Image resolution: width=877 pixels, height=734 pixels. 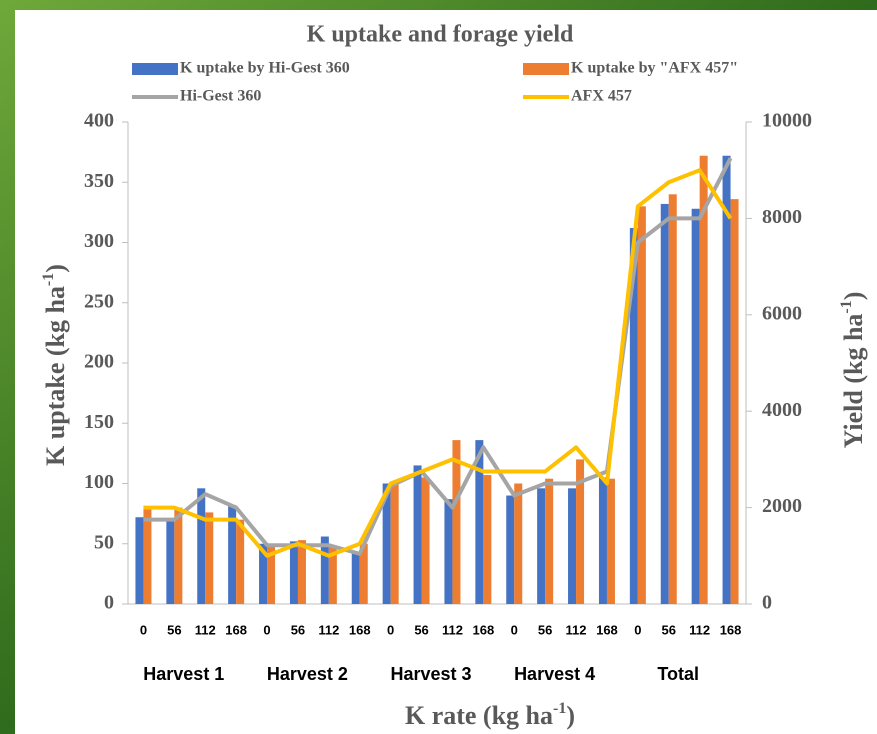 I want to click on y2-tick-label: 0, so click(x=767, y=603).